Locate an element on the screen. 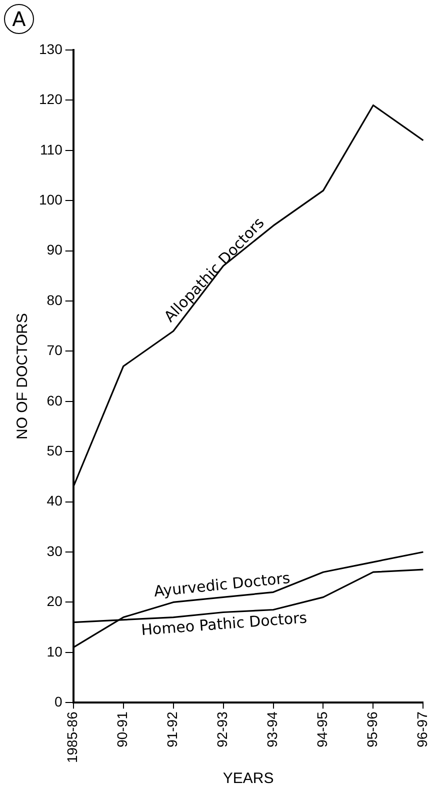  y-tick-label: 70 is located at coordinates (54, 350).